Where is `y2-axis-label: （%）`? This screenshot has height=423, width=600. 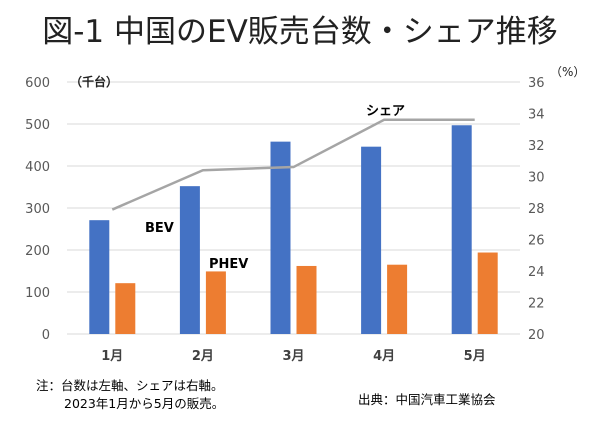 y2-axis-label: （%） is located at coordinates (567, 72).